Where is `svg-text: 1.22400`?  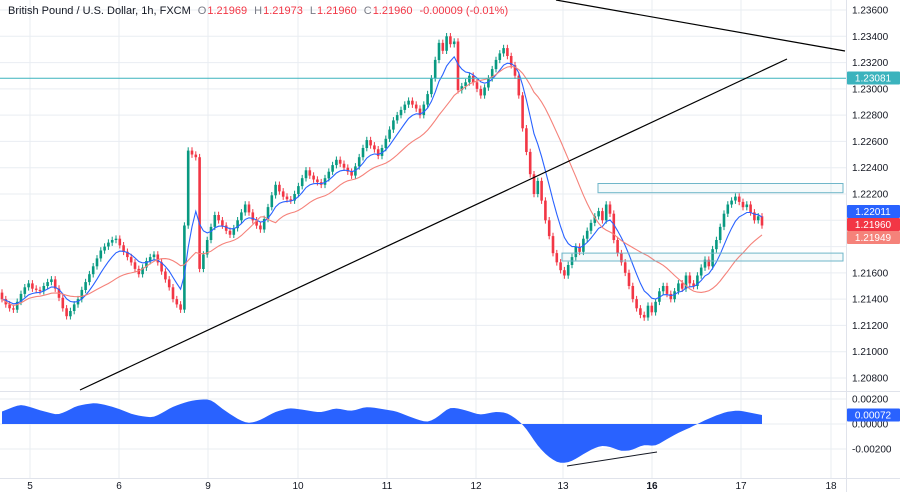
svg-text: 1.22400 is located at coordinates (870, 168).